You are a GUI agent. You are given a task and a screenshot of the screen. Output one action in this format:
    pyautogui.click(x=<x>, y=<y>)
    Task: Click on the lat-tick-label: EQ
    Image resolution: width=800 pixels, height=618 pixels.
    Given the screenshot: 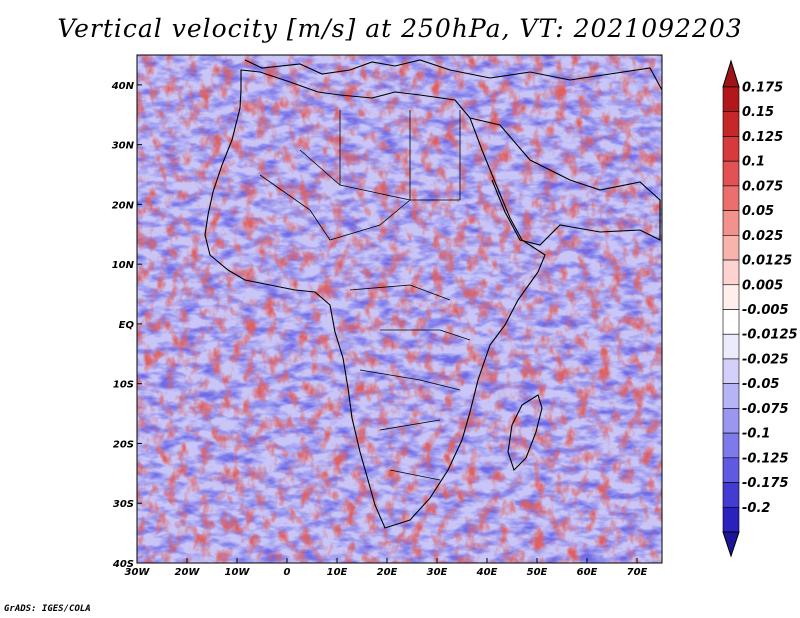 What is the action you would take?
    pyautogui.click(x=127, y=325)
    